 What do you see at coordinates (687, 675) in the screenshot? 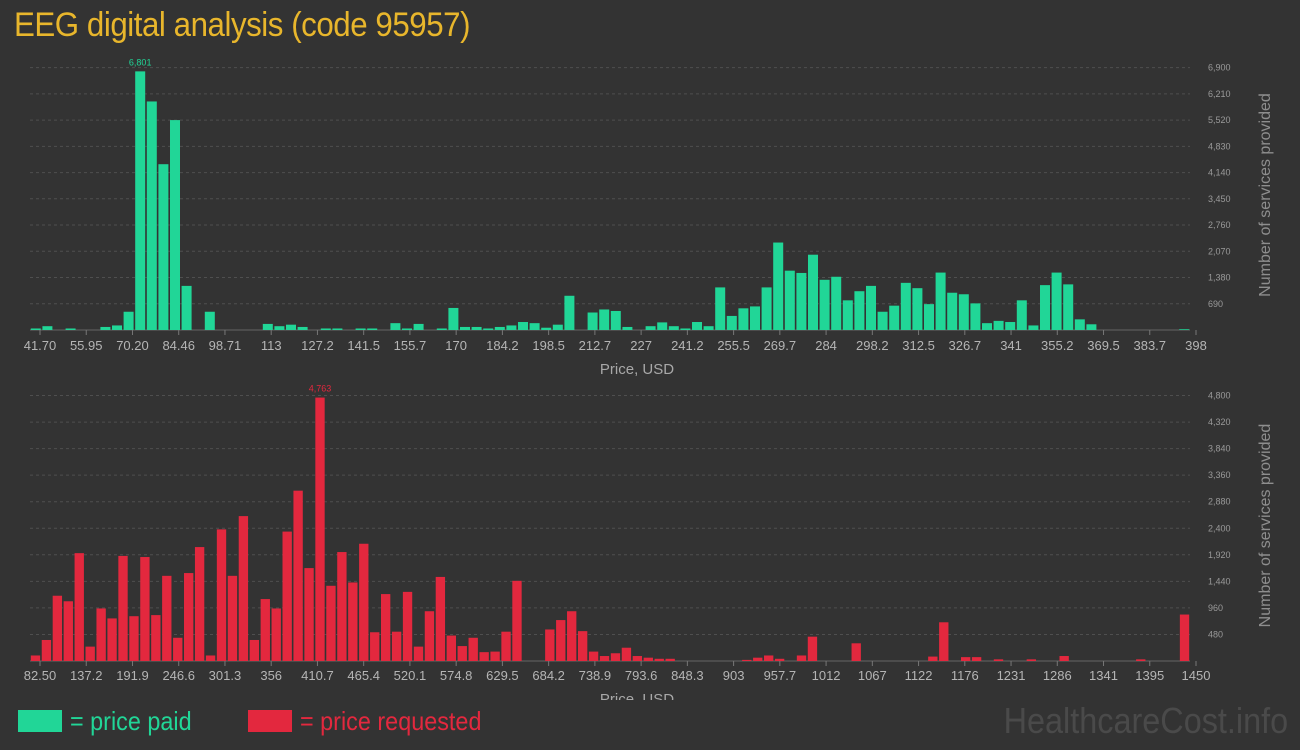
I see `x-tick-label: 848.3` at bounding box center [687, 675].